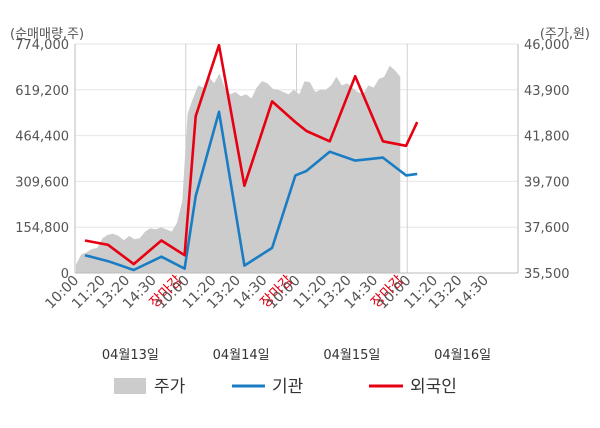  I want to click on right-tick-label: 46,000, so click(547, 45).